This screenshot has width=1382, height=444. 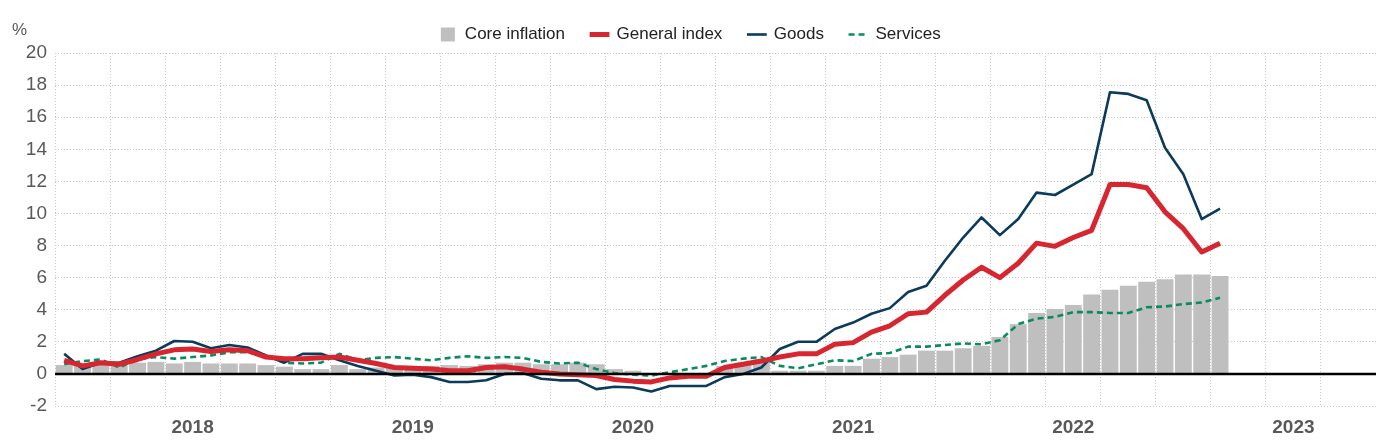 What do you see at coordinates (36, 84) in the screenshot?
I see `y-tick-label: 18` at bounding box center [36, 84].